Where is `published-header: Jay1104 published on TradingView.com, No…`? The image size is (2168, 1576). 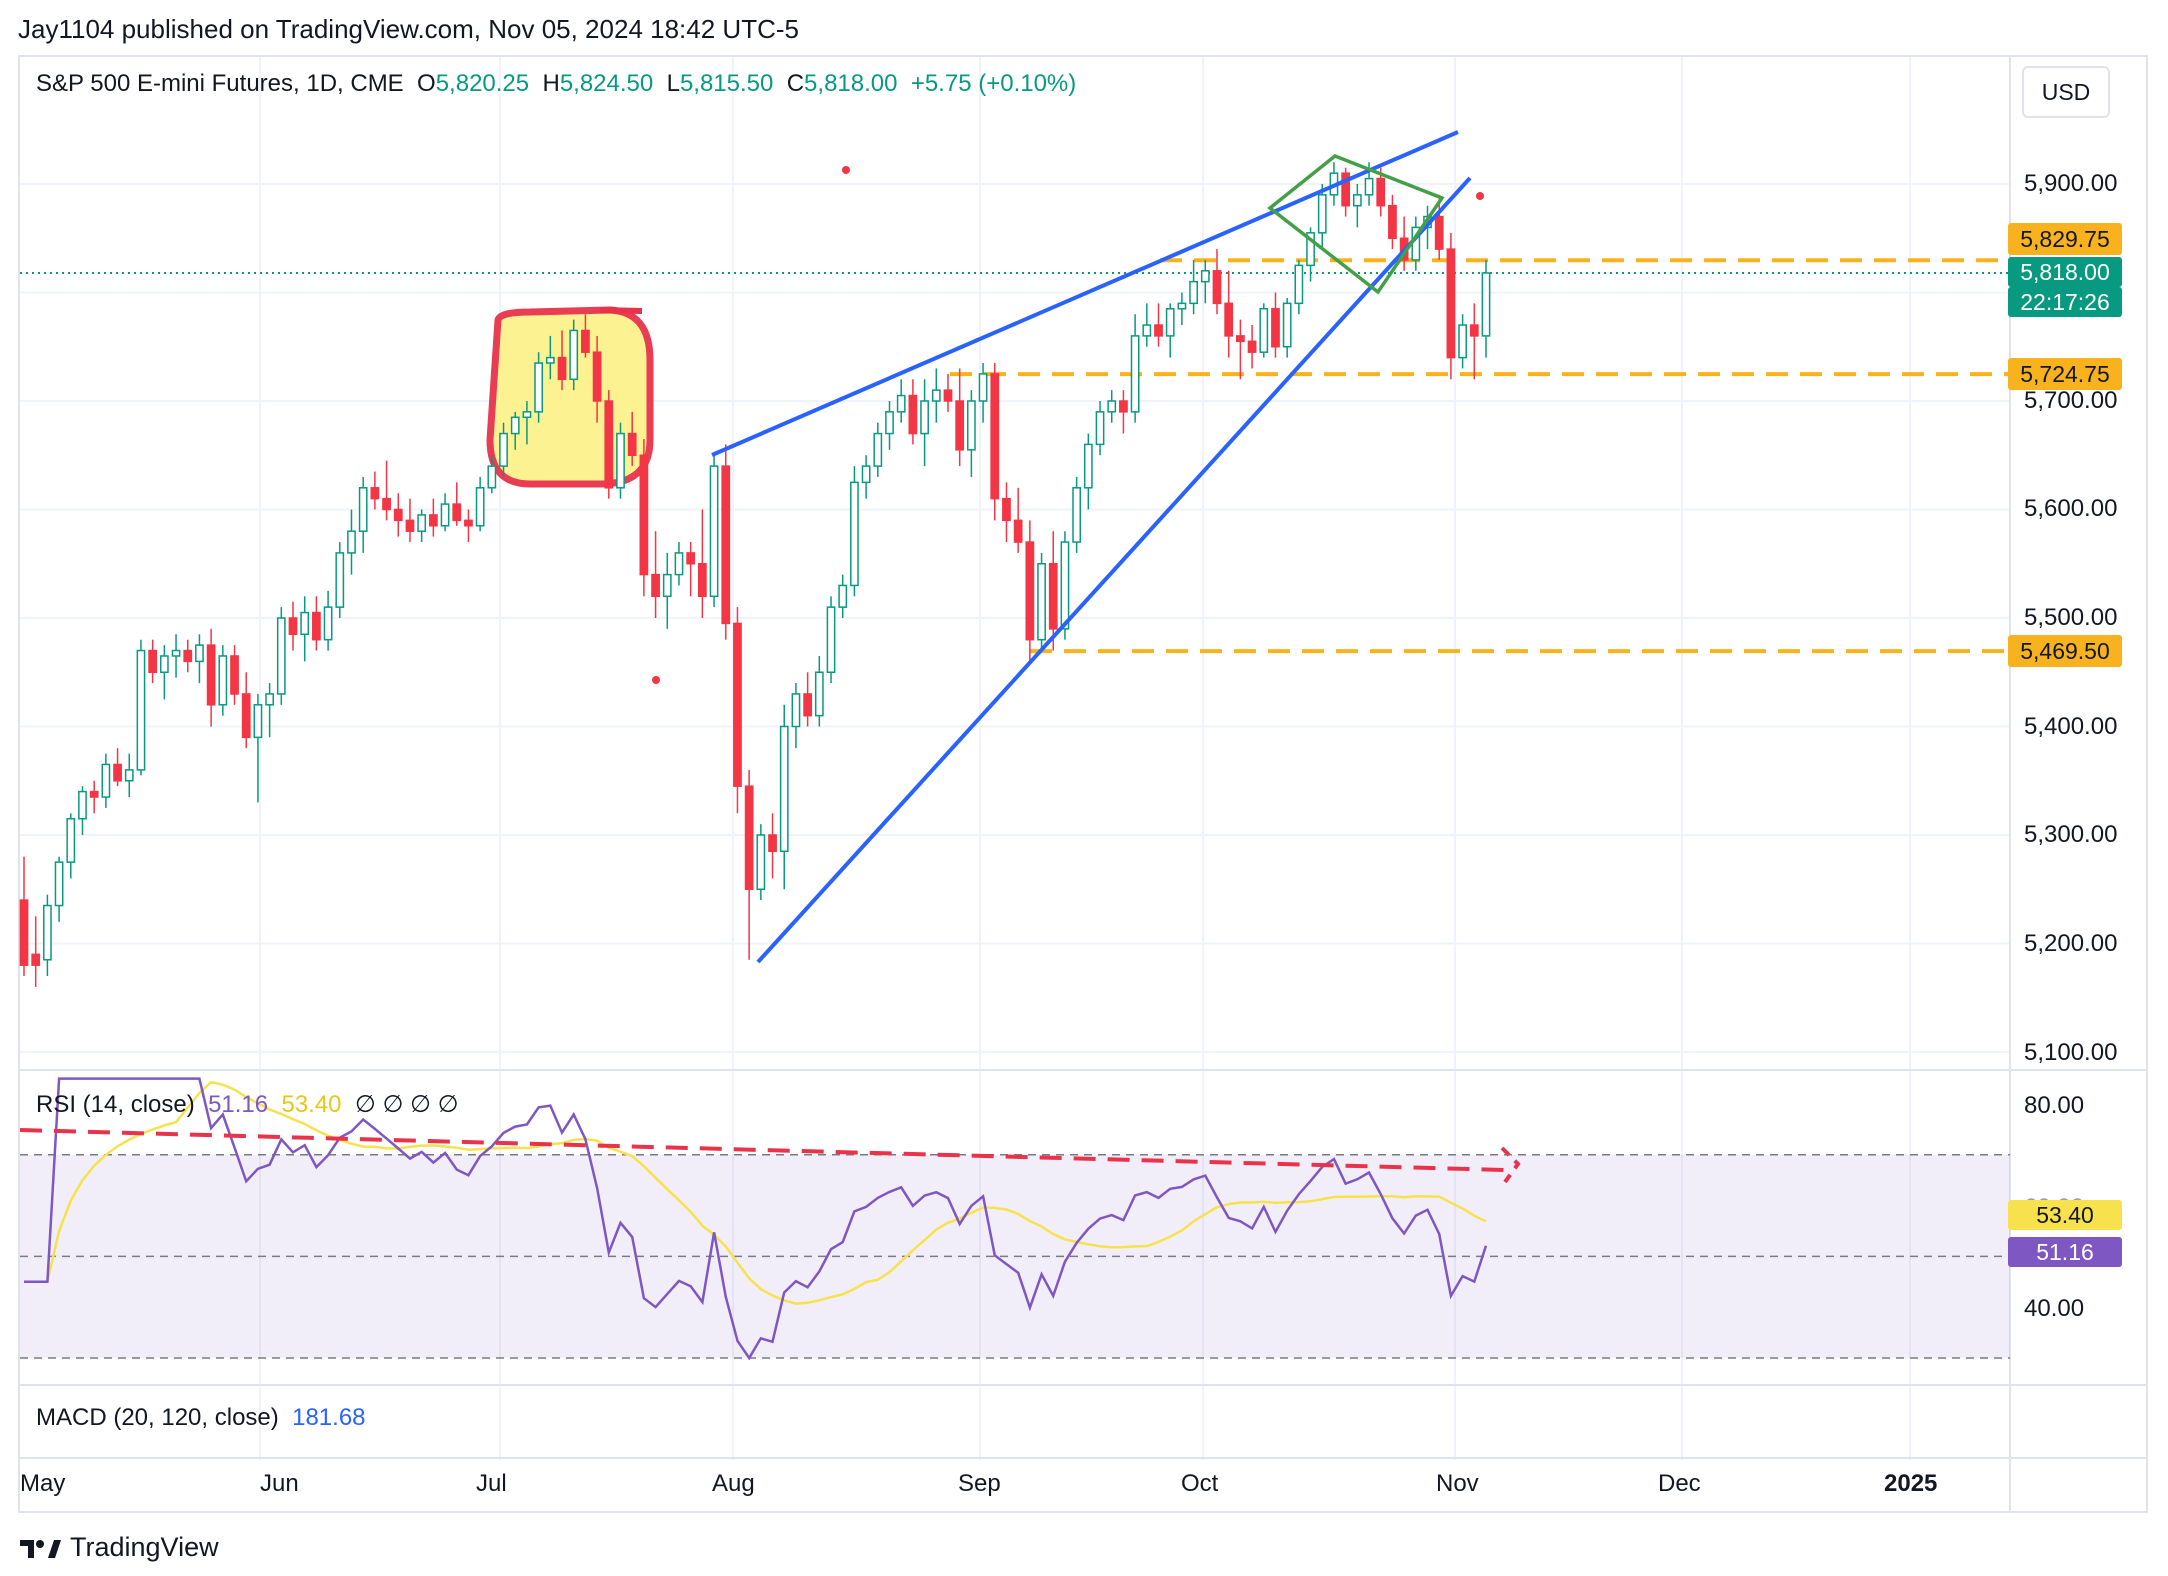
published-header: Jay1104 published on TradingView.com, No… is located at coordinates (408, 29).